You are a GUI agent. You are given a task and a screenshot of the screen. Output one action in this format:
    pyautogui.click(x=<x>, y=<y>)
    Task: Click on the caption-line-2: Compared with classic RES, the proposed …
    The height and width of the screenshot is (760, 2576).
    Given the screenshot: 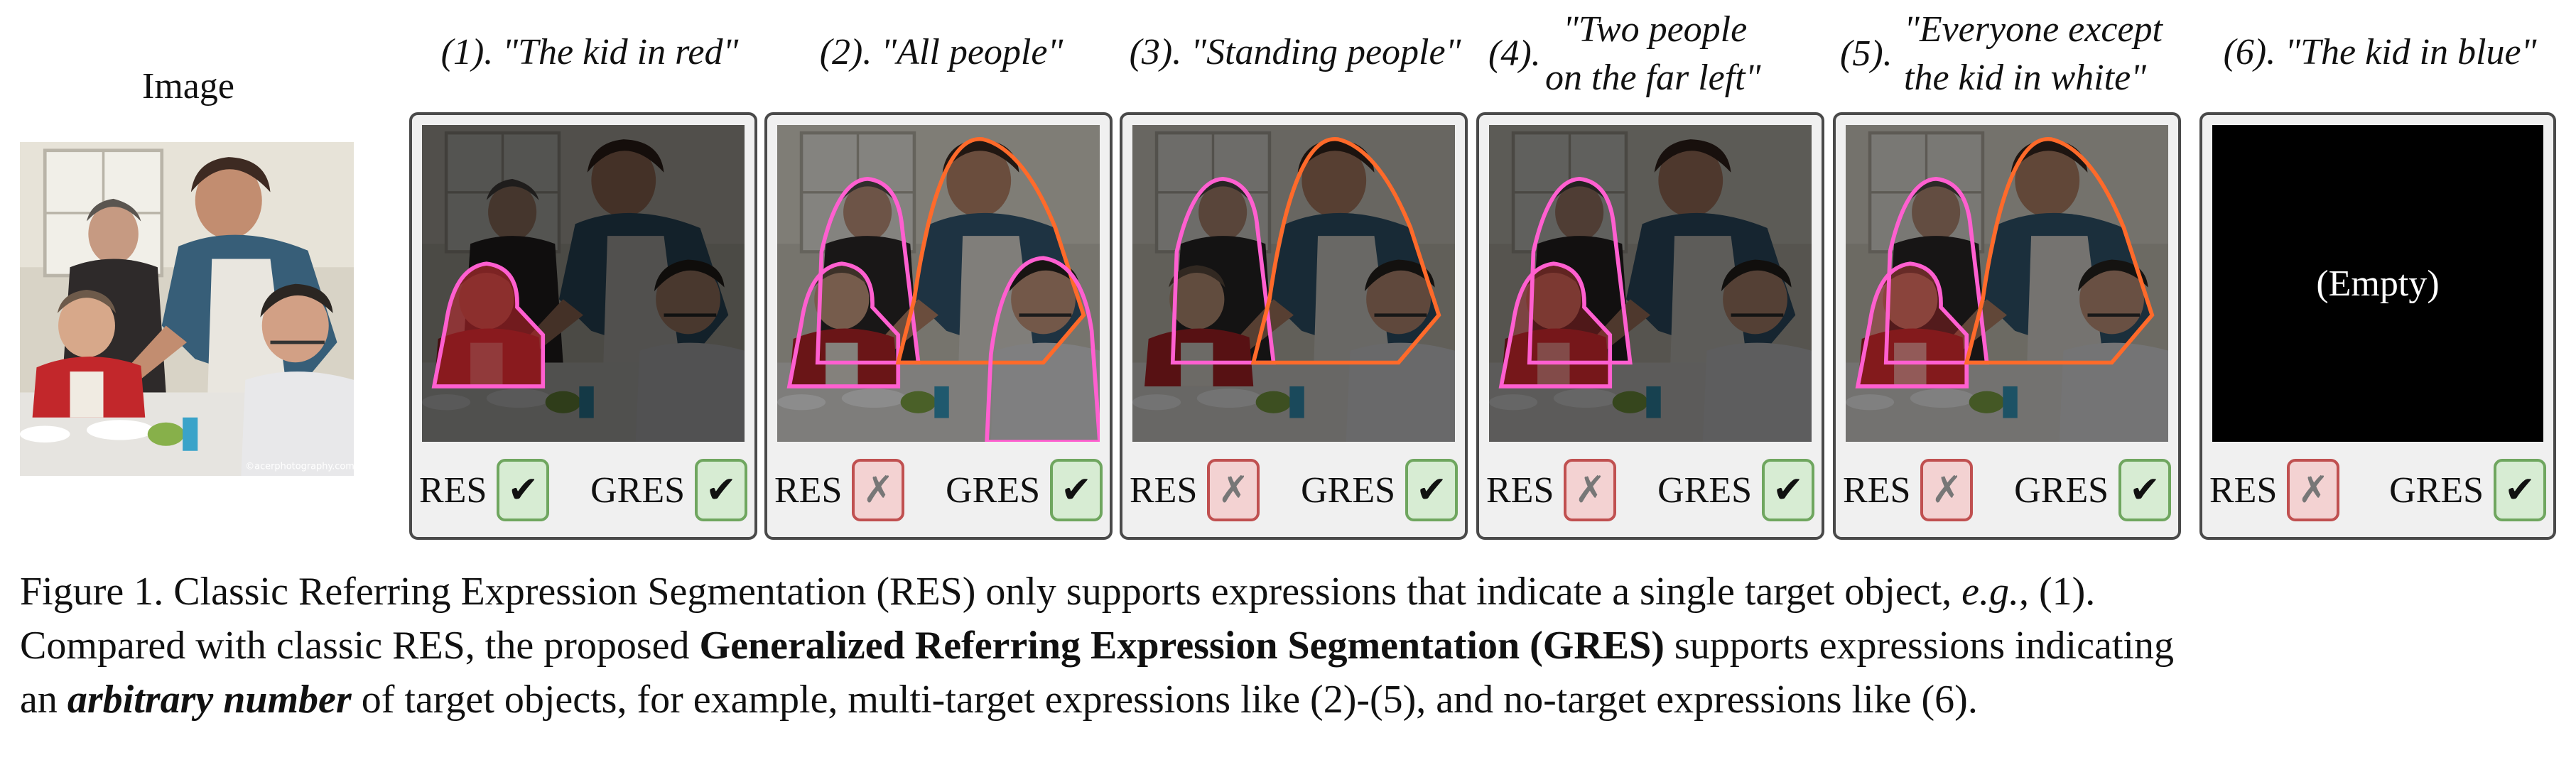 What is the action you would take?
    pyautogui.click(x=1284, y=646)
    